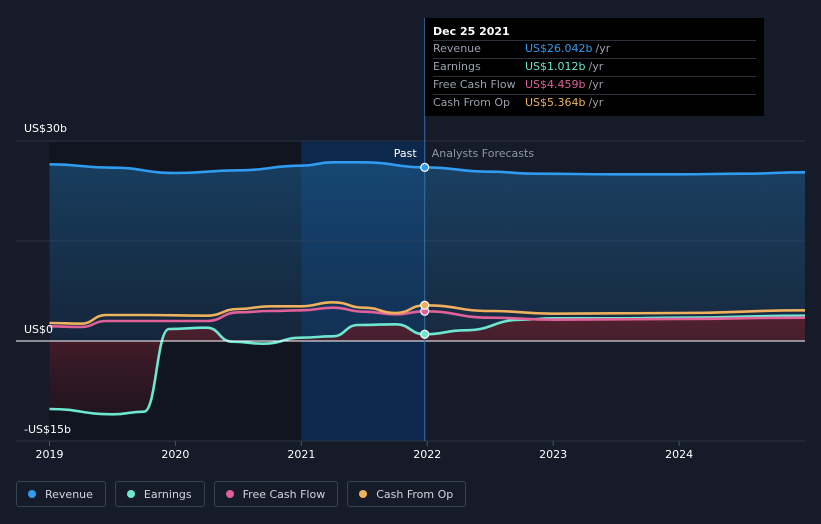 Image resolution: width=821 pixels, height=524 pixels. I want to click on tooltip-row: Cash From Op US$5.364b/yr, so click(594, 103).